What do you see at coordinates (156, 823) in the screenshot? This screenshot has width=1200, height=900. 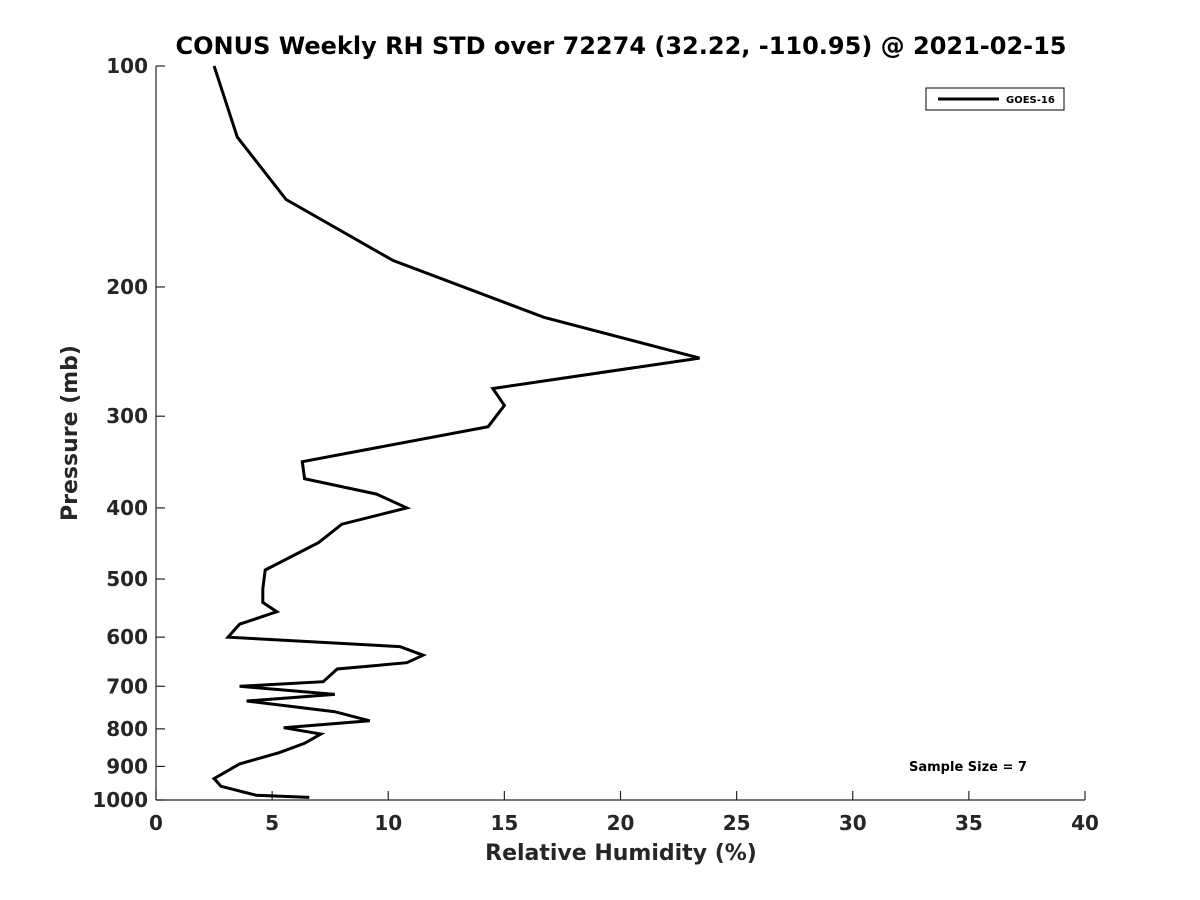 I see `x-tick-label-0: 0` at bounding box center [156, 823].